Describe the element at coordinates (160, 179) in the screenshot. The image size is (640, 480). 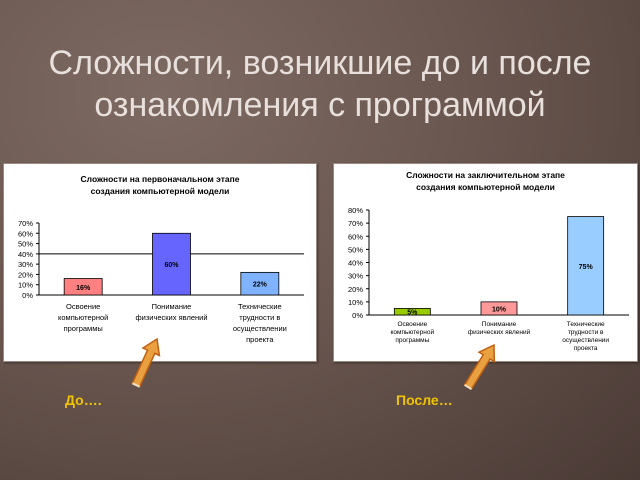
I see `chart-title-line-1: Сложности на первоначальном этапе` at that location.